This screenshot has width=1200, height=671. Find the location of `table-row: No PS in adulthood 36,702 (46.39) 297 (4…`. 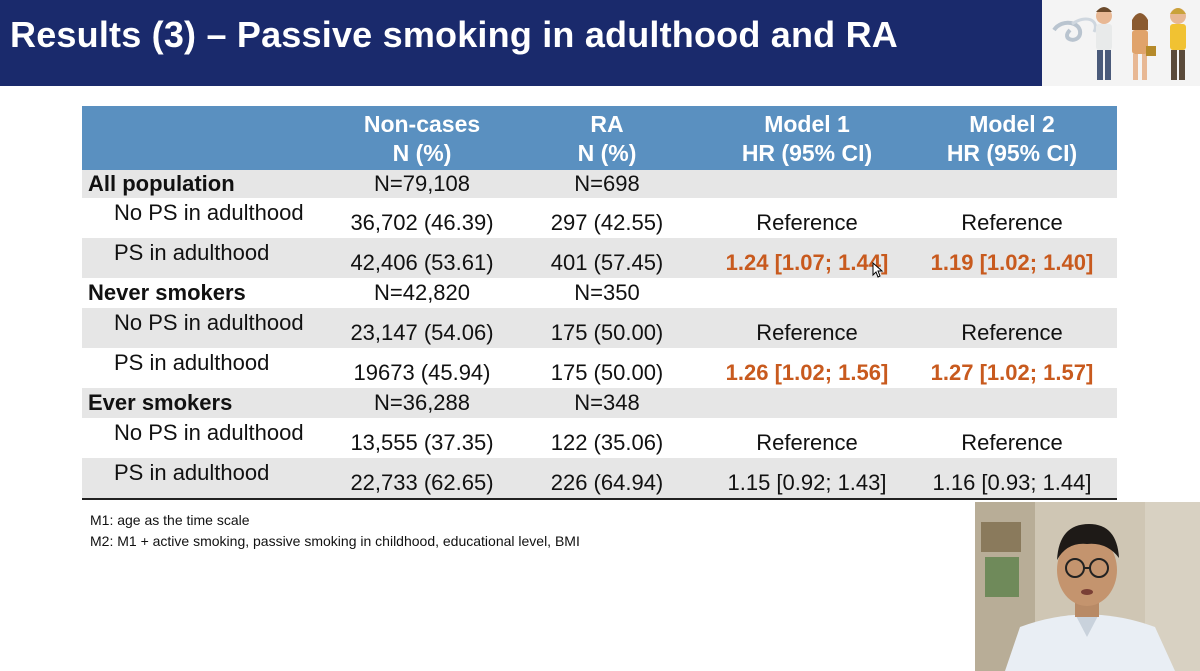

table-row: No PS in adulthood 36,702 (46.39) 297 (4… is located at coordinates (599, 218).